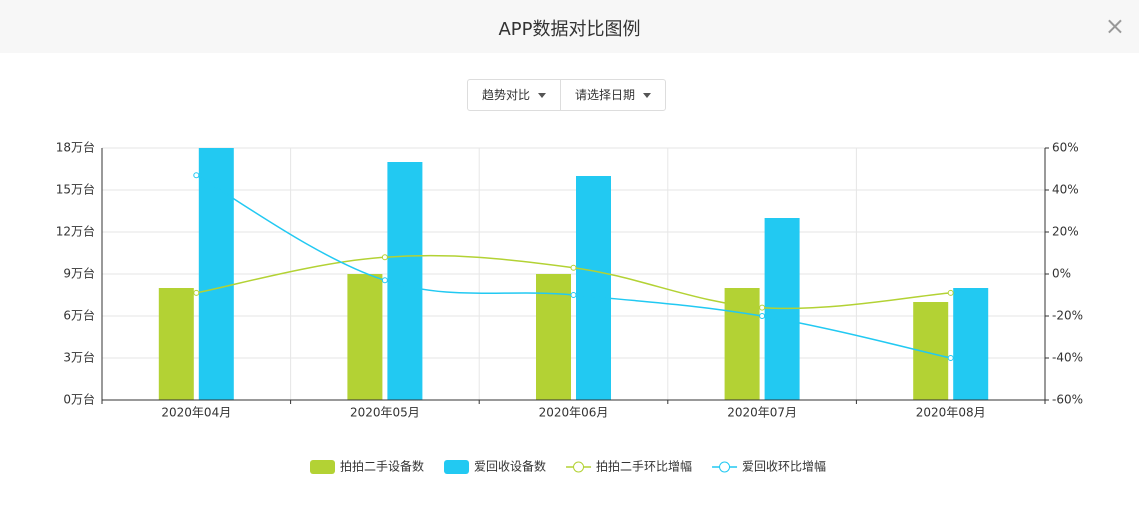  I want to click on date-dropdown: 请选择日期, so click(612, 95).